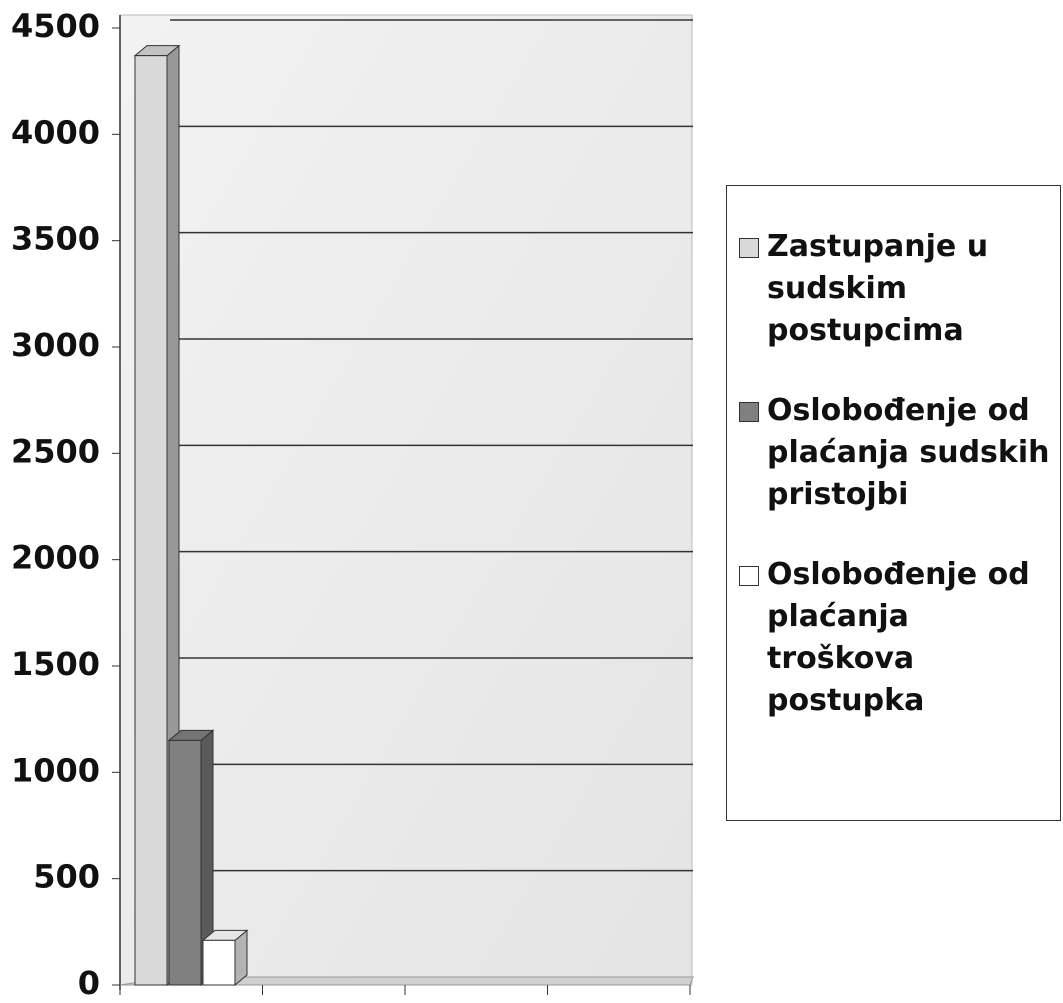  What do you see at coordinates (66, 877) in the screenshot?
I see `y-tick-label: 500` at bounding box center [66, 877].